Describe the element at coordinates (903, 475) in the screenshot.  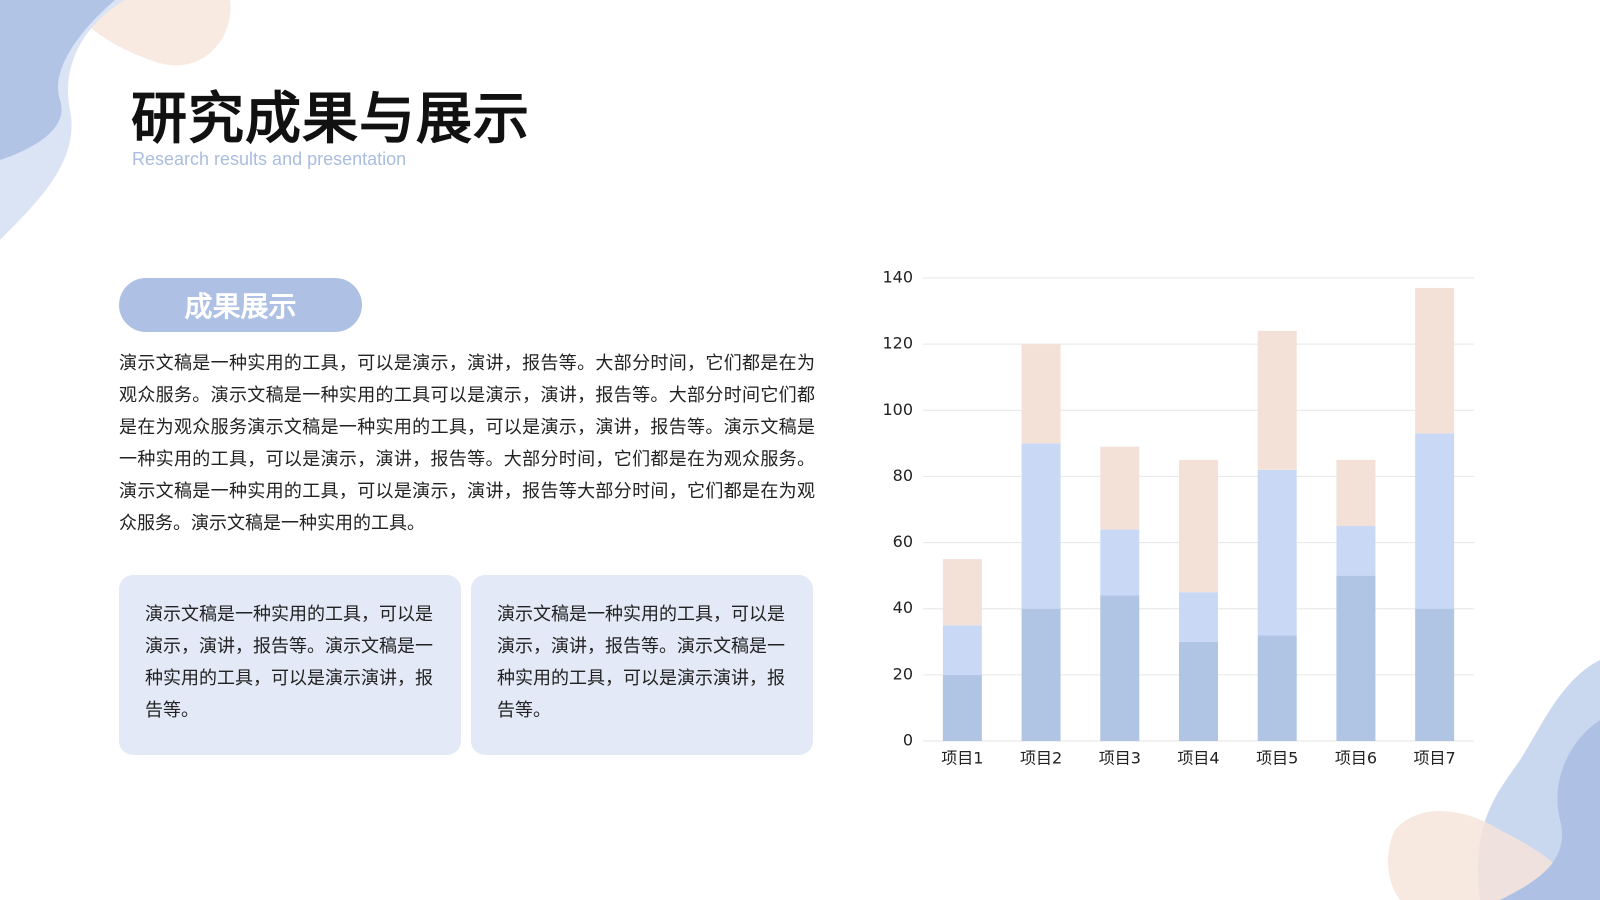
I see `y-tick-label: 80` at that location.